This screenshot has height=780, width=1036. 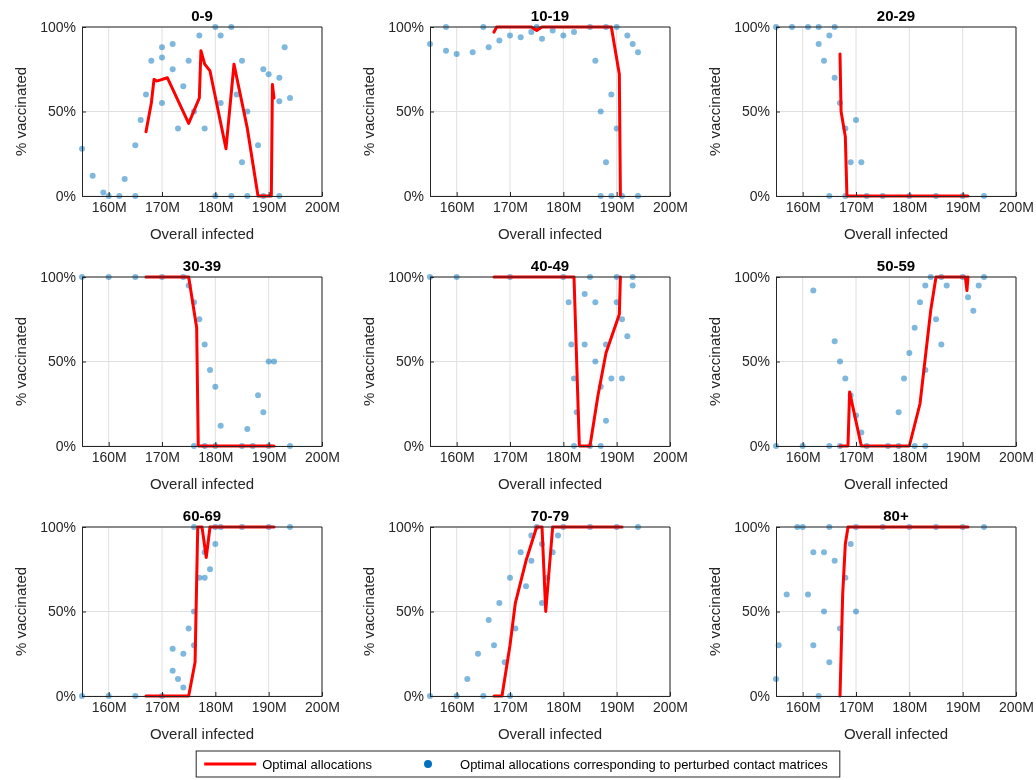 What do you see at coordinates (202, 265) in the screenshot?
I see `chart-title: 30-39` at bounding box center [202, 265].